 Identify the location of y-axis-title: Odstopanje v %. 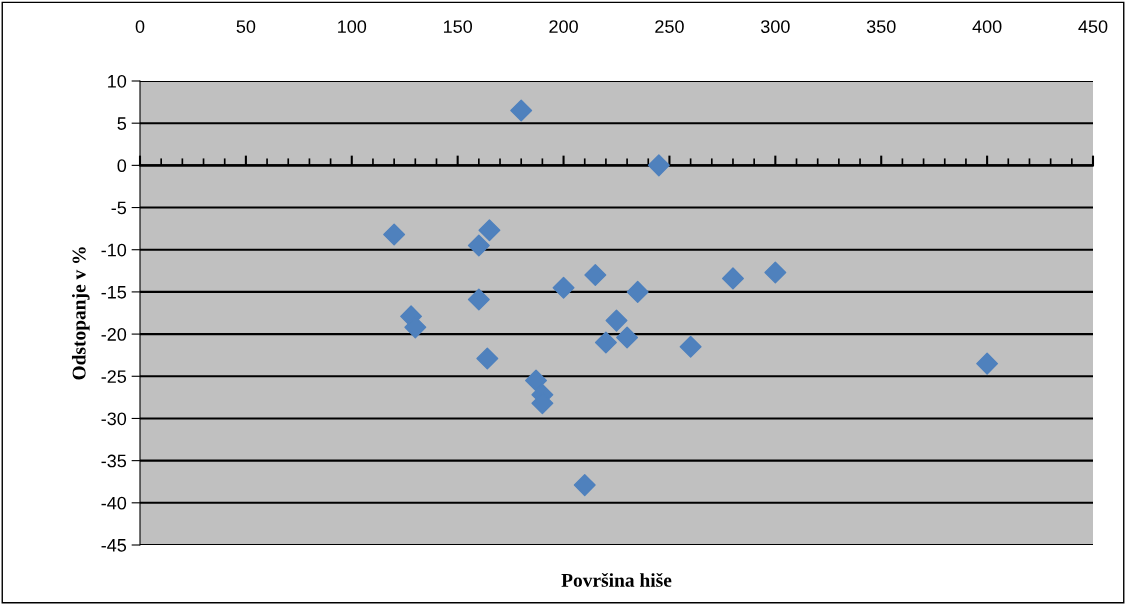
(80, 313).